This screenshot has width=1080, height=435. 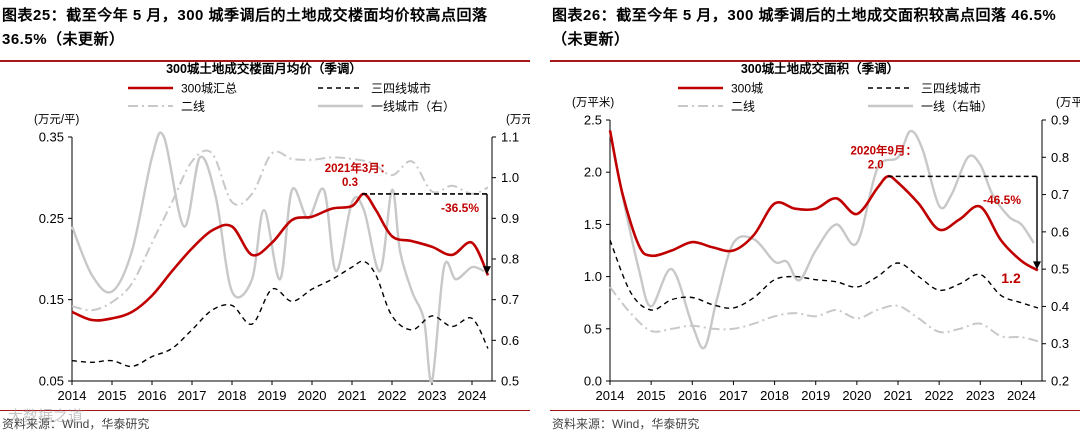 I want to click on y-tick-label: 0.05, so click(x=51, y=381).